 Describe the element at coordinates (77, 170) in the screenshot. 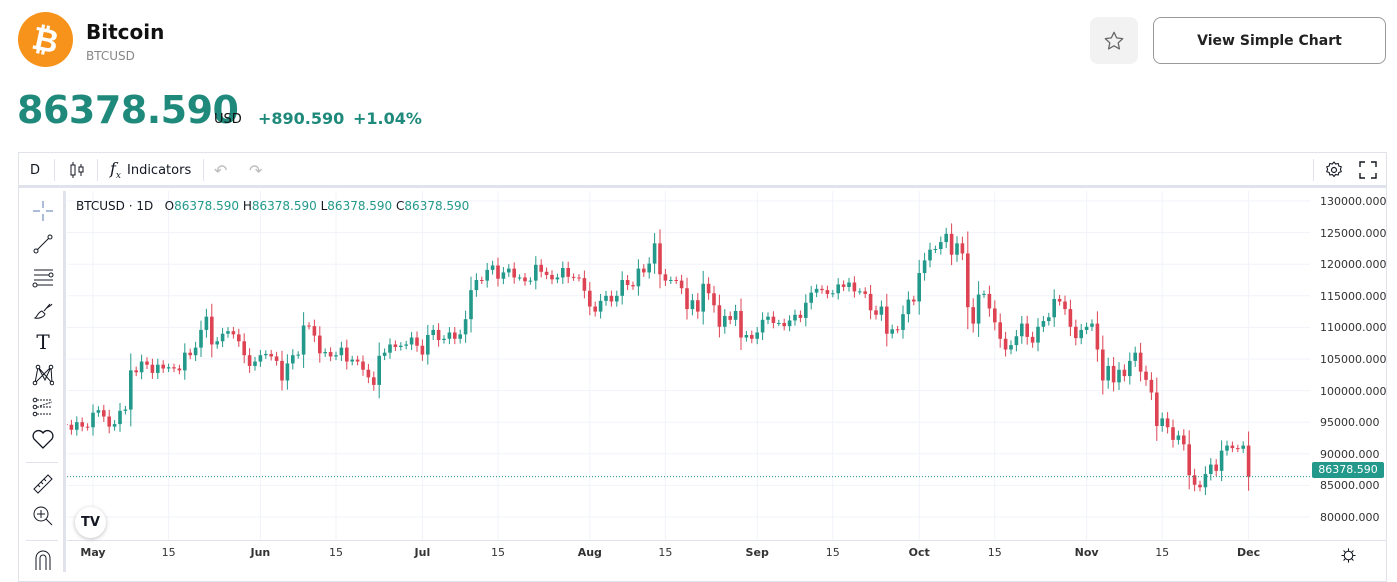

I see `chart-type-button` at that location.